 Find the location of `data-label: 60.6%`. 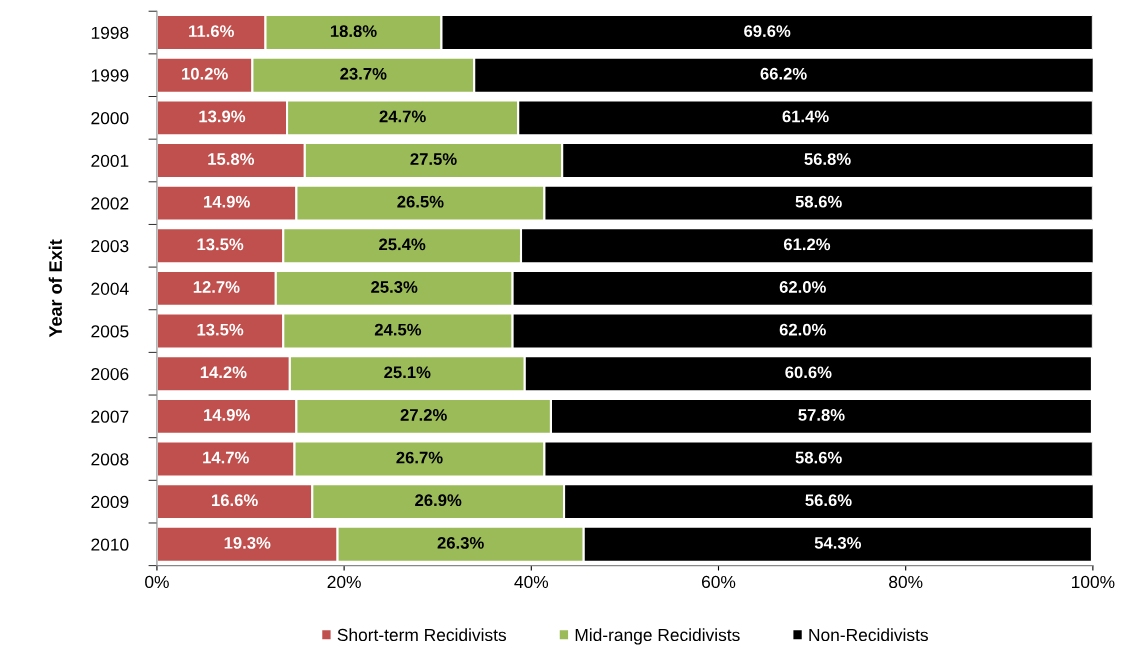

data-label: 60.6% is located at coordinates (808, 372).